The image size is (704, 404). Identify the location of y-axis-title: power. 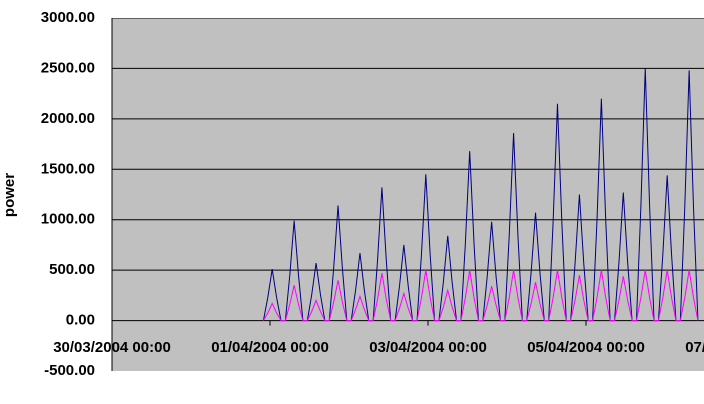
(9, 195).